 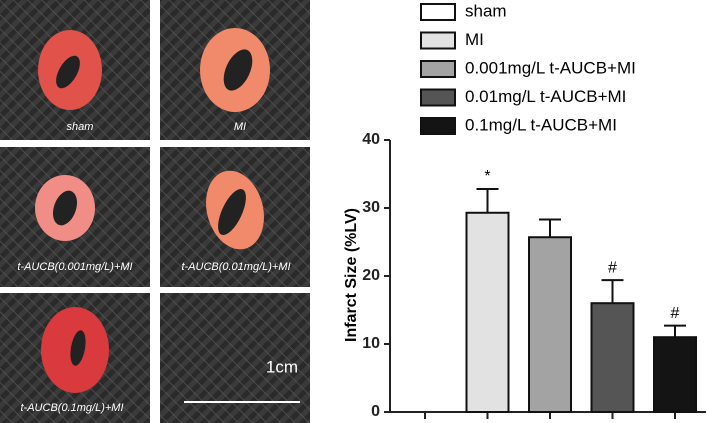 I want to click on photo-label: MI, so click(x=240, y=127).